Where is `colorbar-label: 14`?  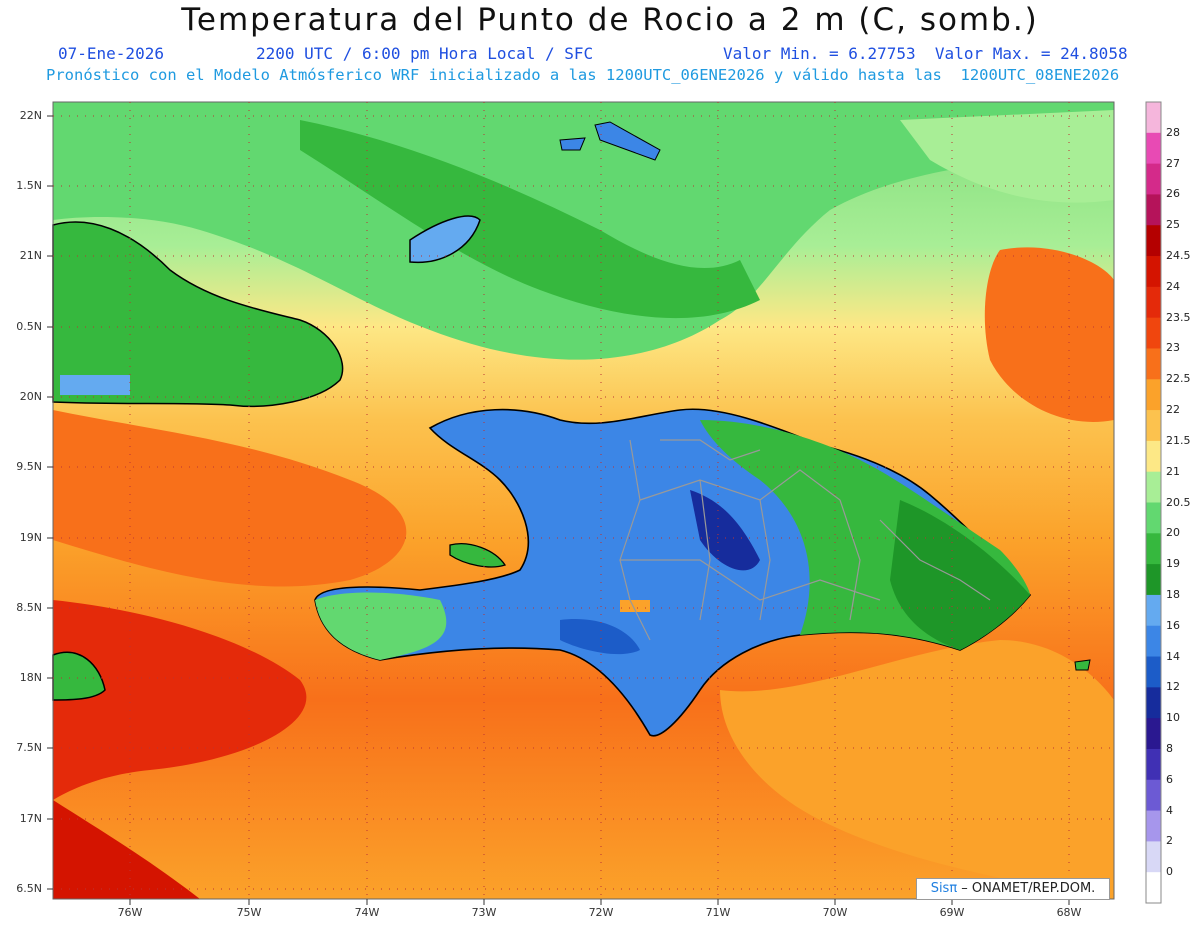
colorbar-label: 14 is located at coordinates (1173, 656).